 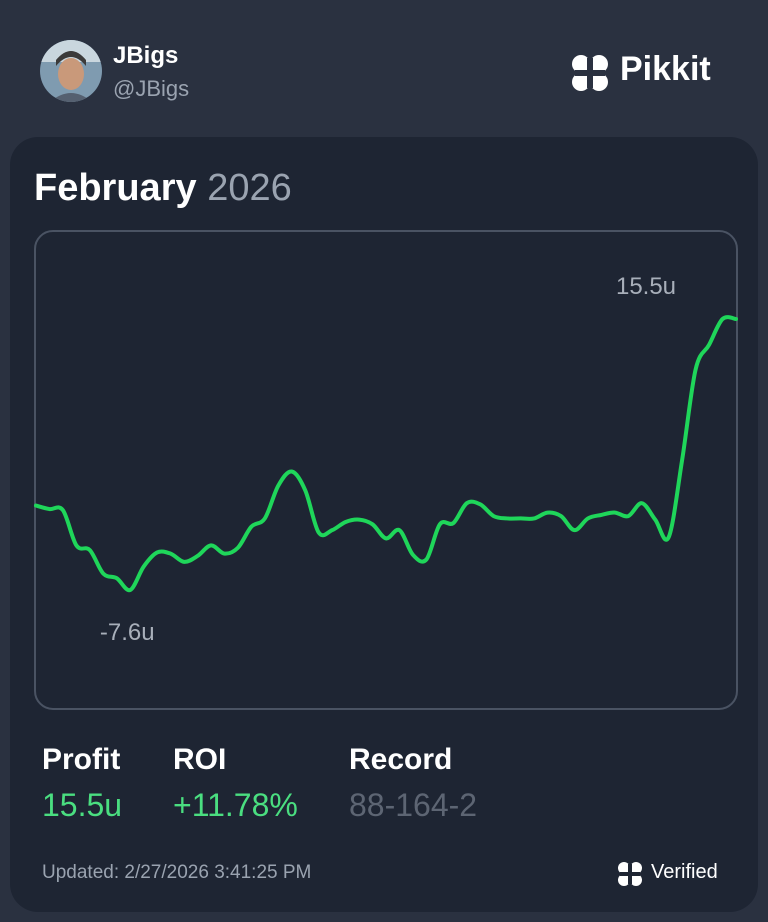 What do you see at coordinates (665, 69) in the screenshot?
I see `brand-name: Pikkit` at bounding box center [665, 69].